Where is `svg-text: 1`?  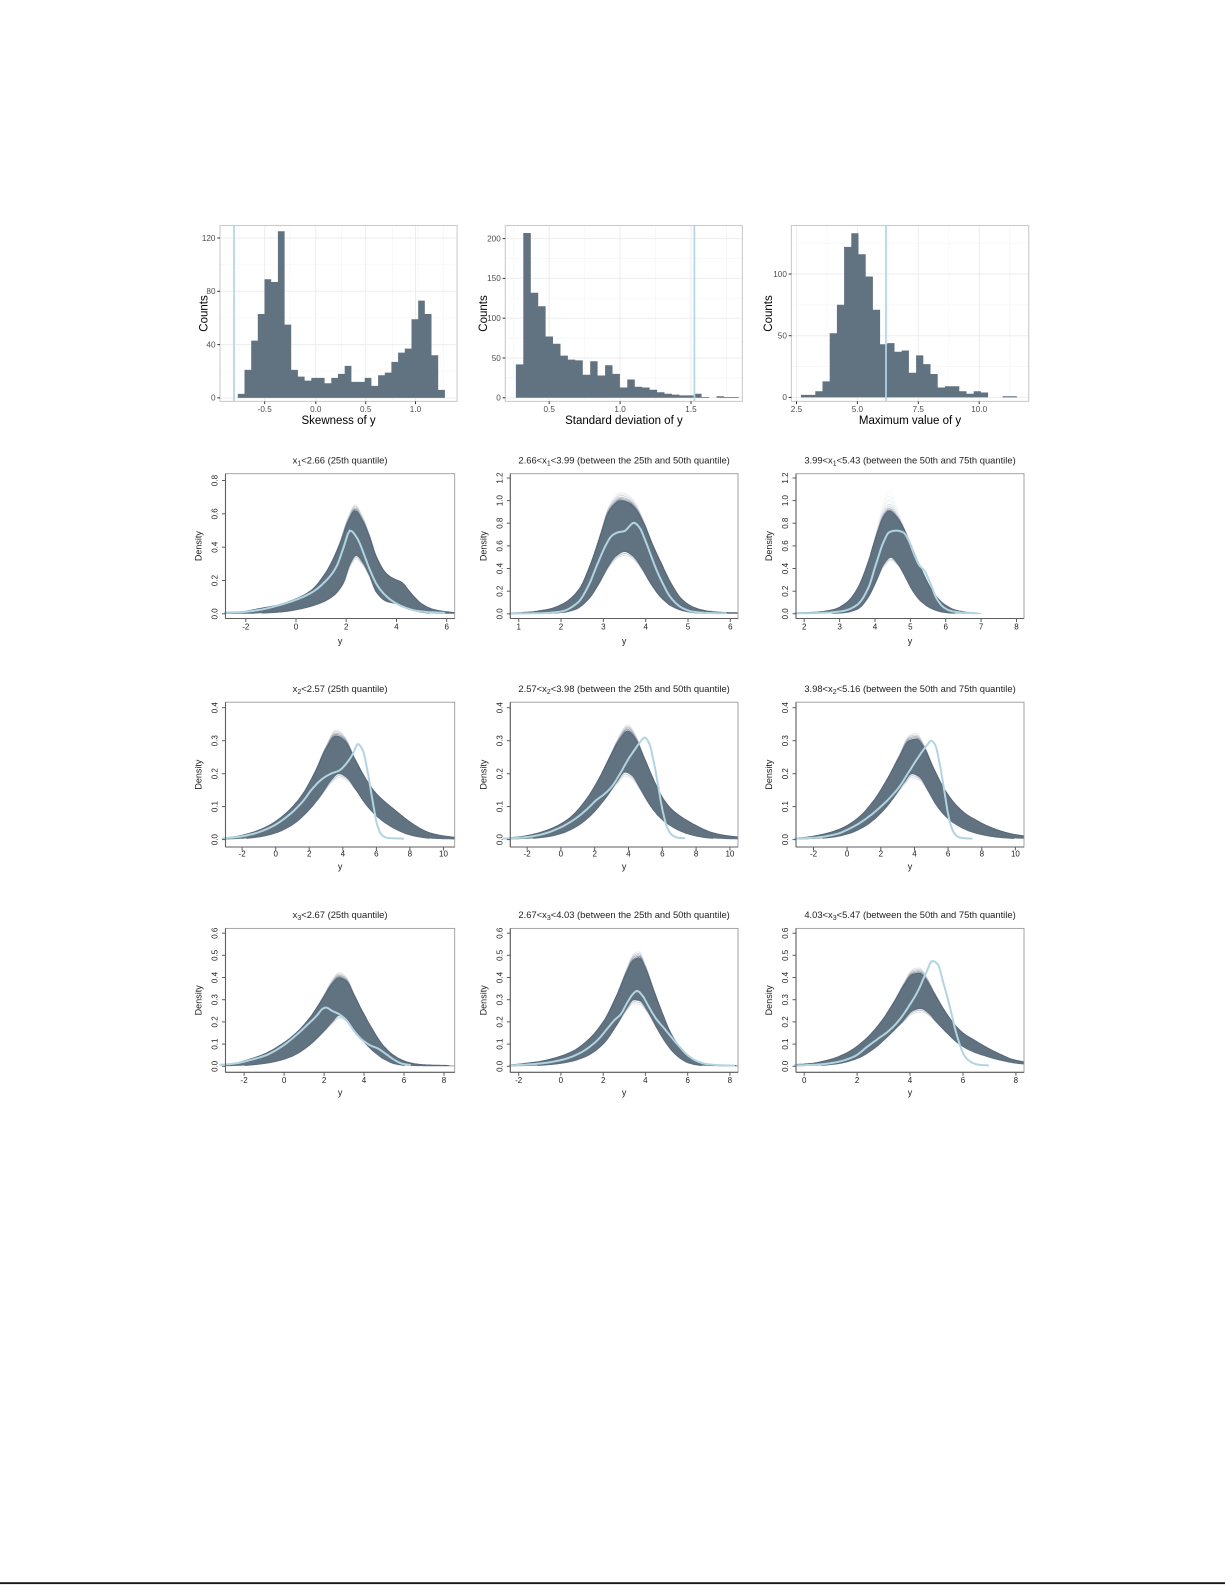
svg-text: 1 is located at coordinates (518, 627).